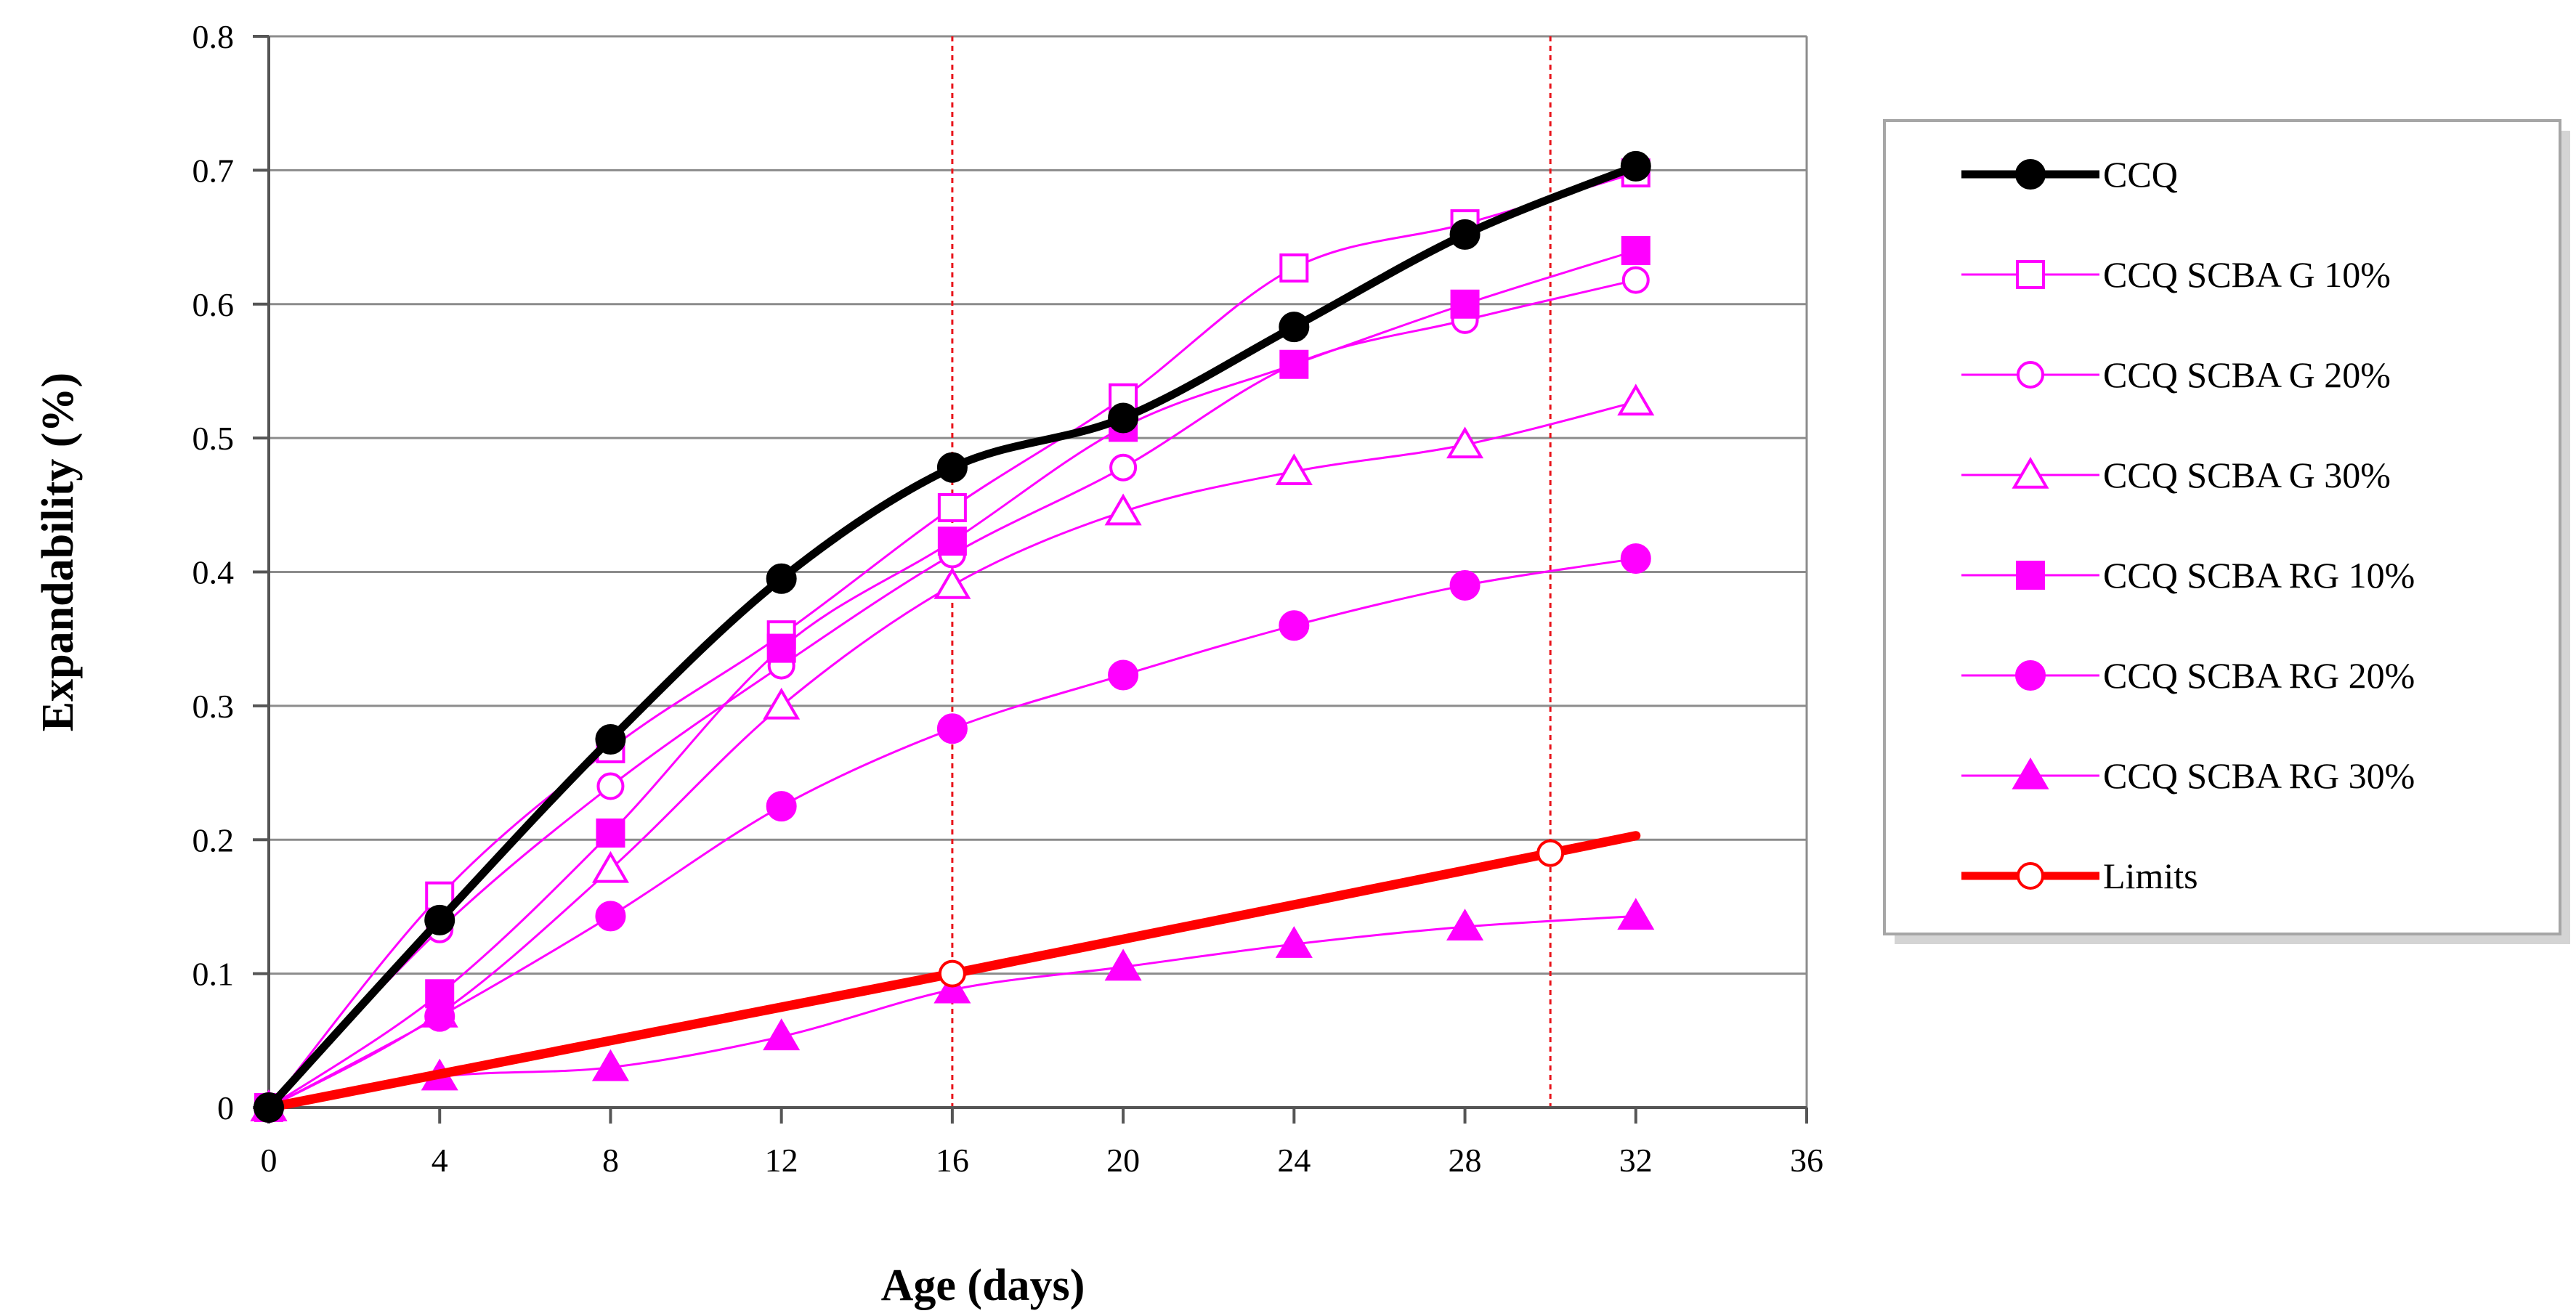 The image size is (2576, 1316). What do you see at coordinates (214, 572) in the screenshot?
I see `y-tick-label: 0.4` at bounding box center [214, 572].